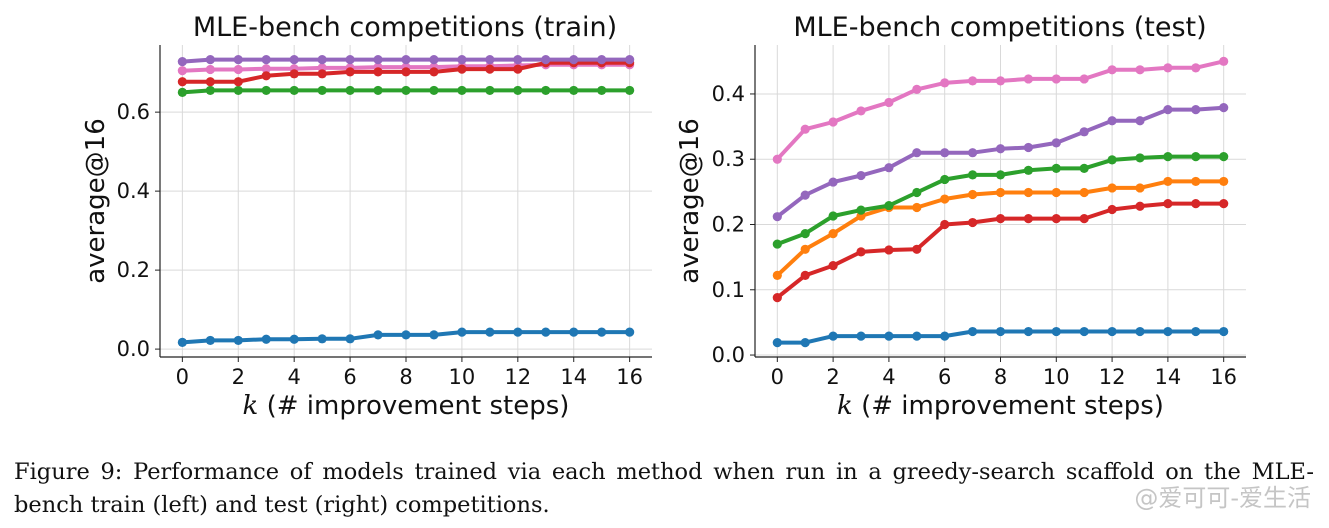 The width and height of the screenshot is (1329, 528). What do you see at coordinates (251, 406) in the screenshot?
I see `x-axis-label-variable: k` at bounding box center [251, 406].